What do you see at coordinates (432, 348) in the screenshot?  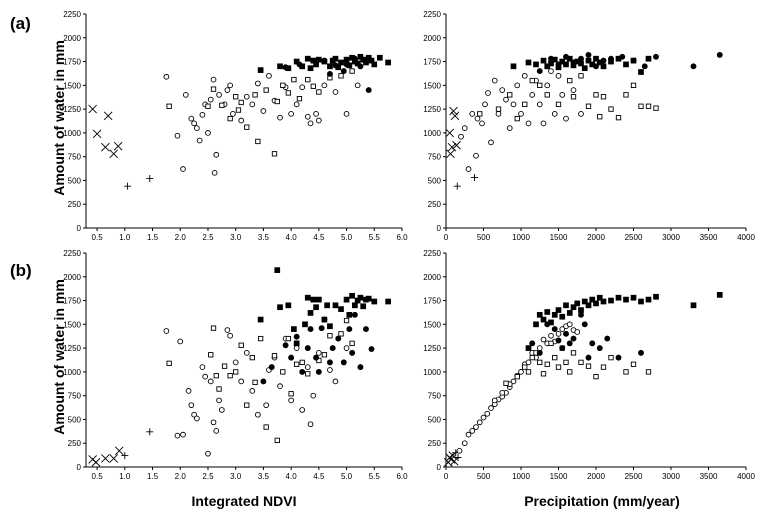 I see `y-tick-label: 1250` at bounding box center [432, 348].